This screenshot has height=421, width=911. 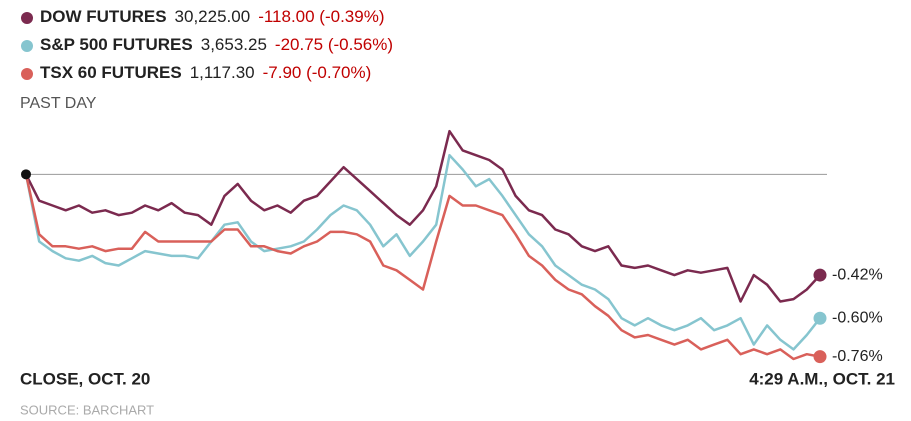 What do you see at coordinates (87, 409) in the screenshot?
I see `source: SOURCE: BARCHART` at bounding box center [87, 409].